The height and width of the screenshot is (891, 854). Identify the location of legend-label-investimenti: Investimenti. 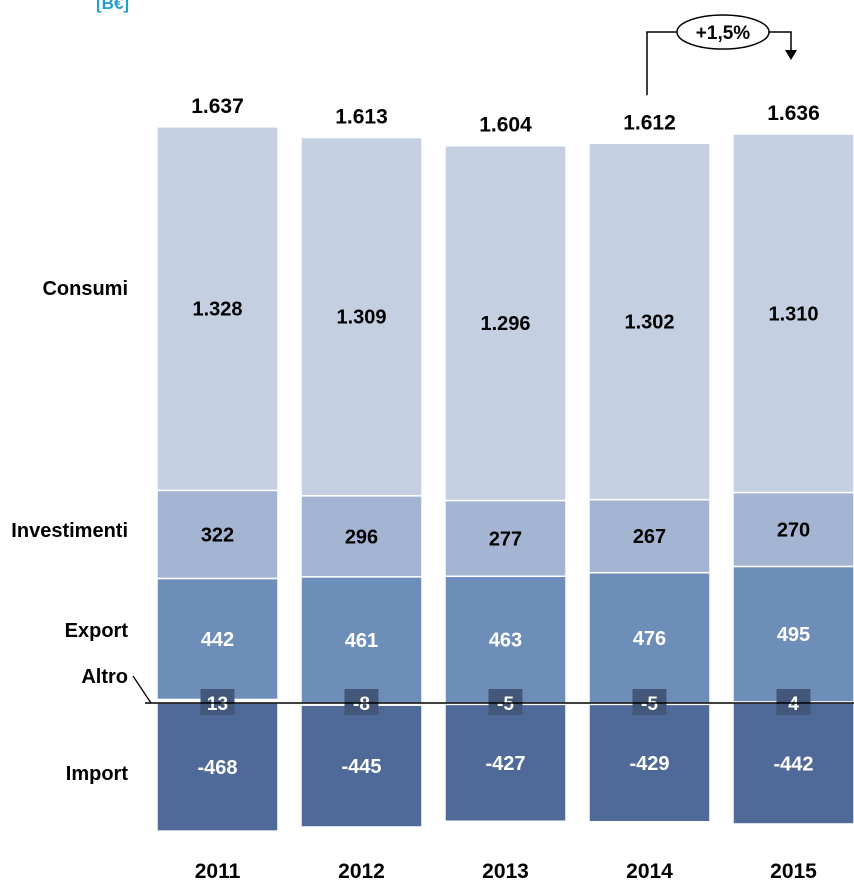
(69, 531).